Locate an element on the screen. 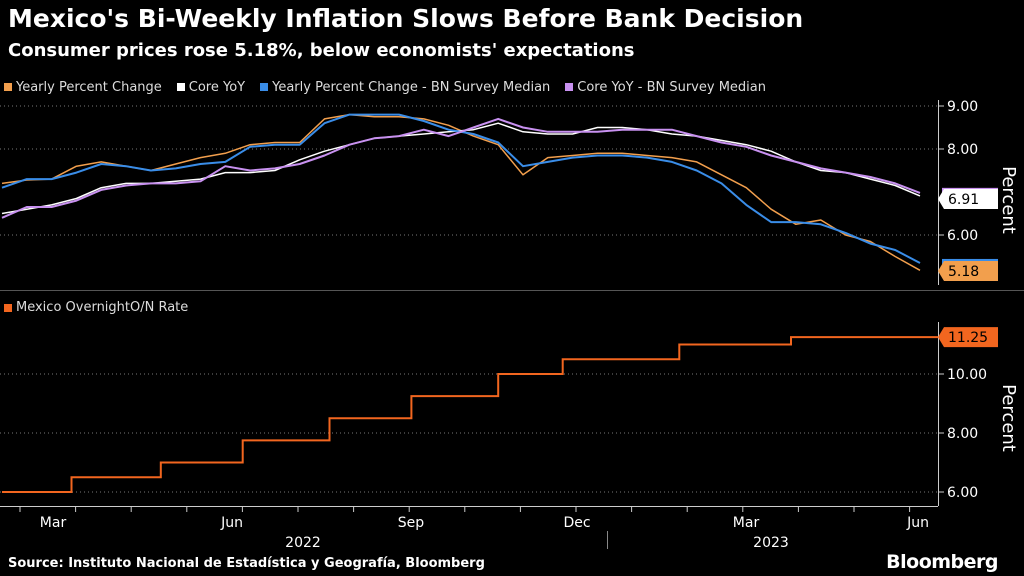 This screenshot has width=1024, height=576. top-y-tick-label: 6.00 is located at coordinates (962, 236).